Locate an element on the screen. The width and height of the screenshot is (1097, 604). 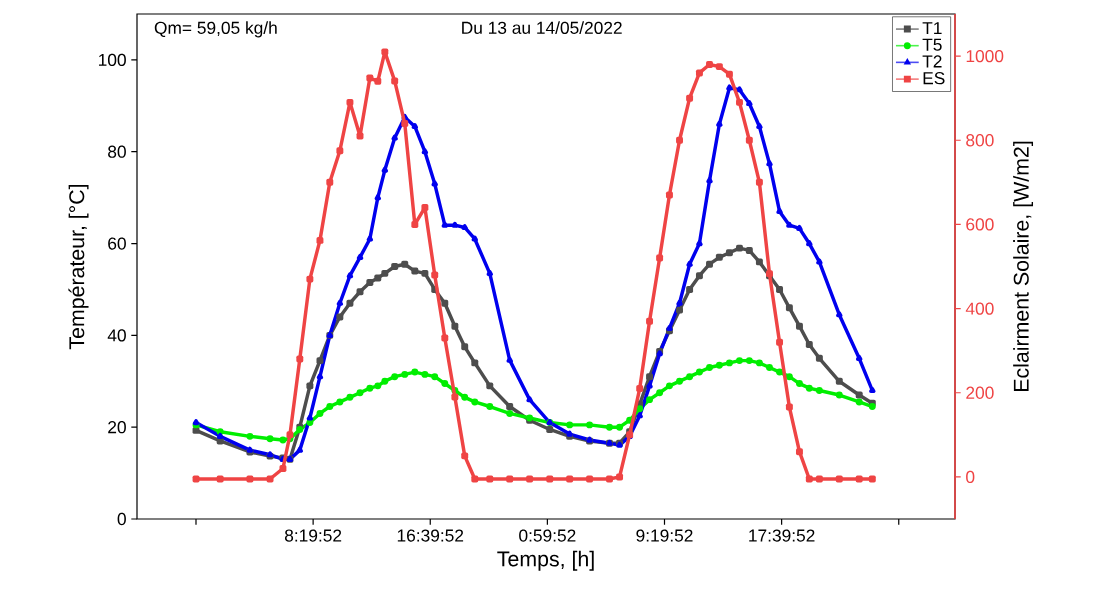
legend-label: T5 is located at coordinates (932, 44).